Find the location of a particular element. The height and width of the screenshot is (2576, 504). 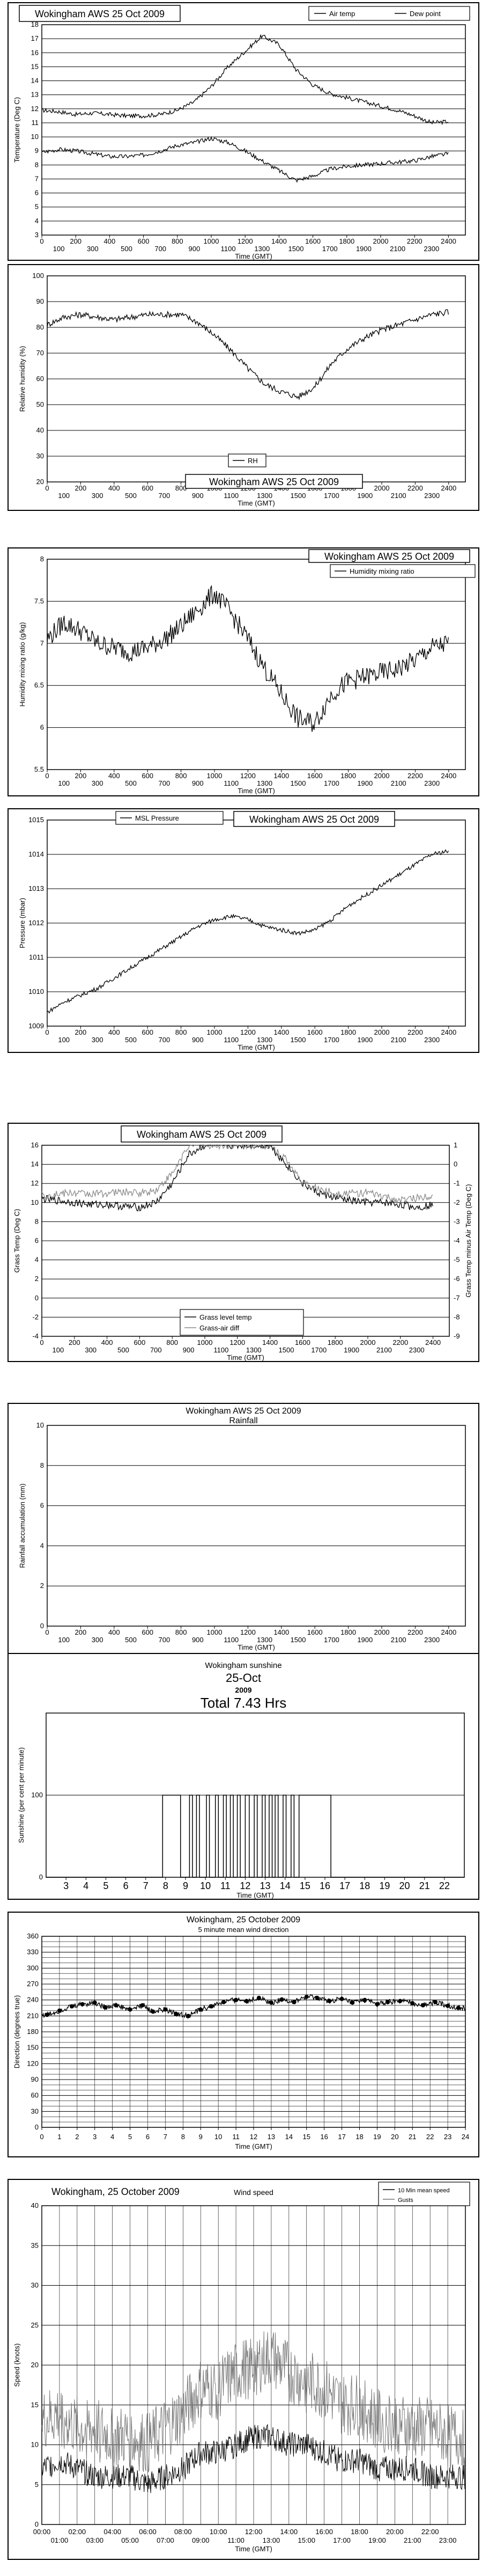

x-tick-label-lower: 15:00 is located at coordinates (306, 2540).